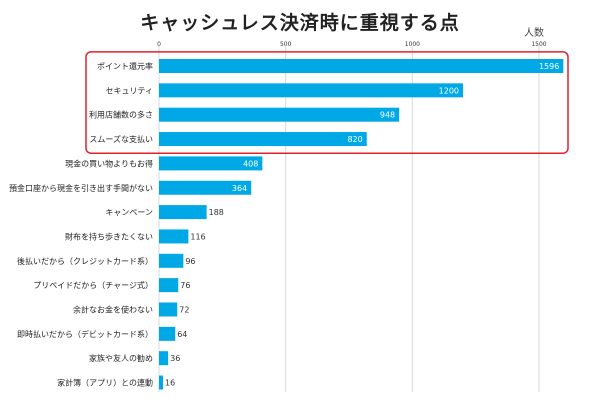 The image size is (600, 400). What do you see at coordinates (175, 358) in the screenshot?
I see `value-label: 36` at bounding box center [175, 358].